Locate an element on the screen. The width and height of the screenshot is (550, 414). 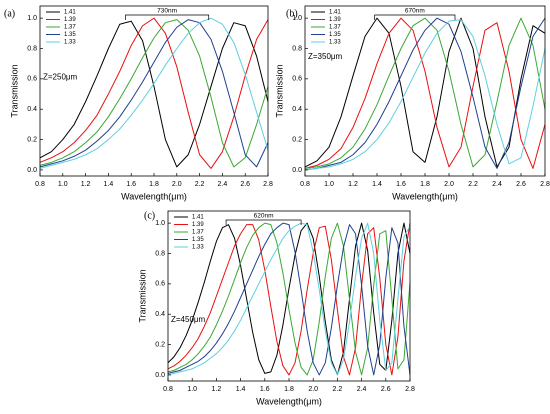
panel-label: (b) is located at coordinates (292, 13).